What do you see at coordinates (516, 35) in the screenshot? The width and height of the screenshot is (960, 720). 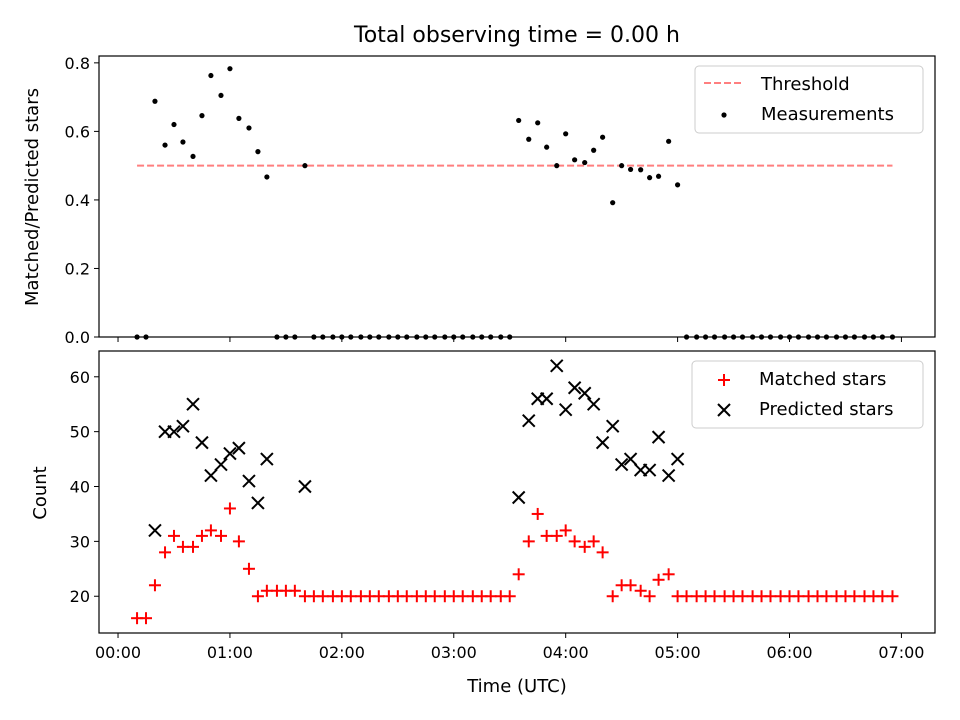 I see `figure-title: Total observing time = 0.00 h` at bounding box center [516, 35].